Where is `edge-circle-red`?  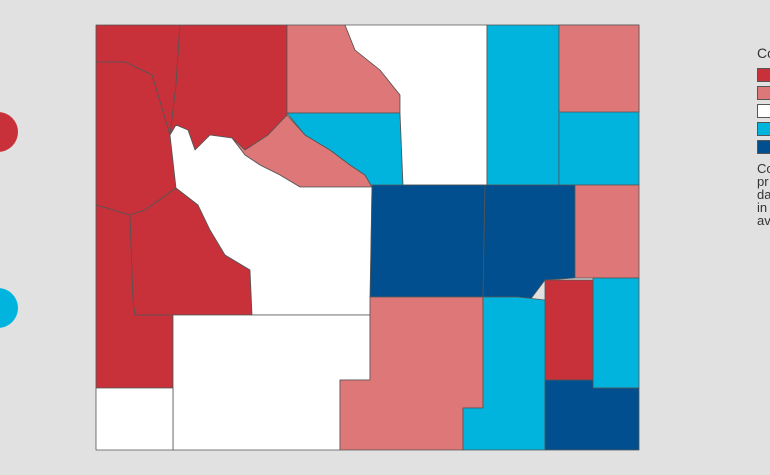 edge-circle-red is located at coordinates (9, 132).